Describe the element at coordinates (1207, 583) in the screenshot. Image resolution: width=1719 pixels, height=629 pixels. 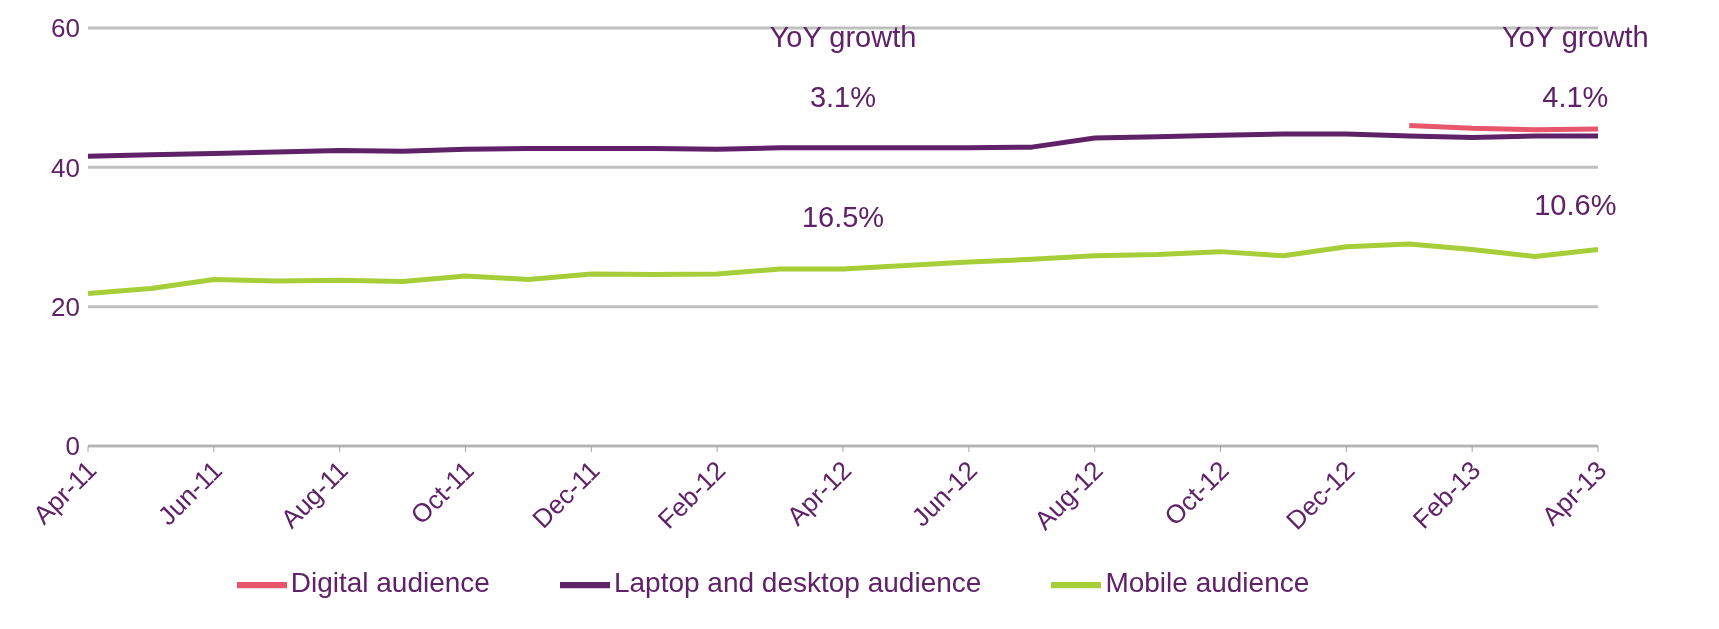
I see `legend-label: Mobile audience` at that location.